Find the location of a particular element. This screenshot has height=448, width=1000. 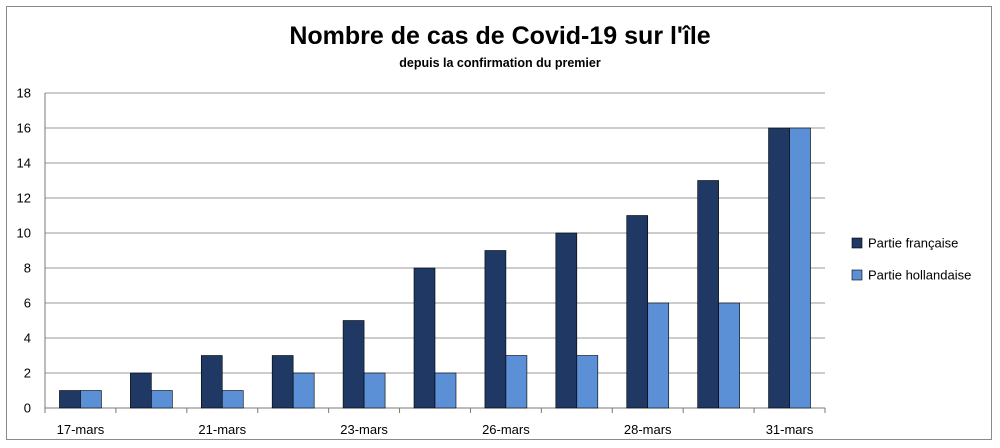

y-tick-label: 4 is located at coordinates (27, 338).